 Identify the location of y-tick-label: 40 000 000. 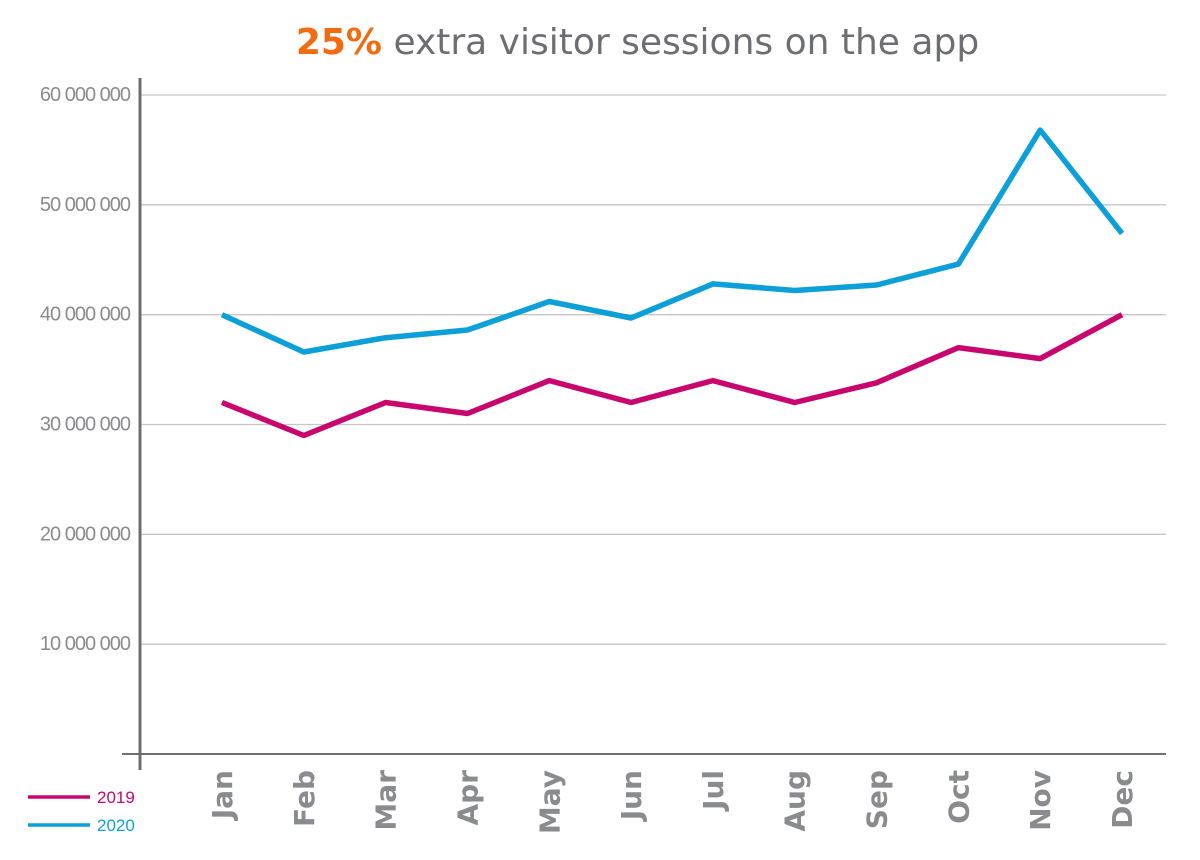
(85, 315).